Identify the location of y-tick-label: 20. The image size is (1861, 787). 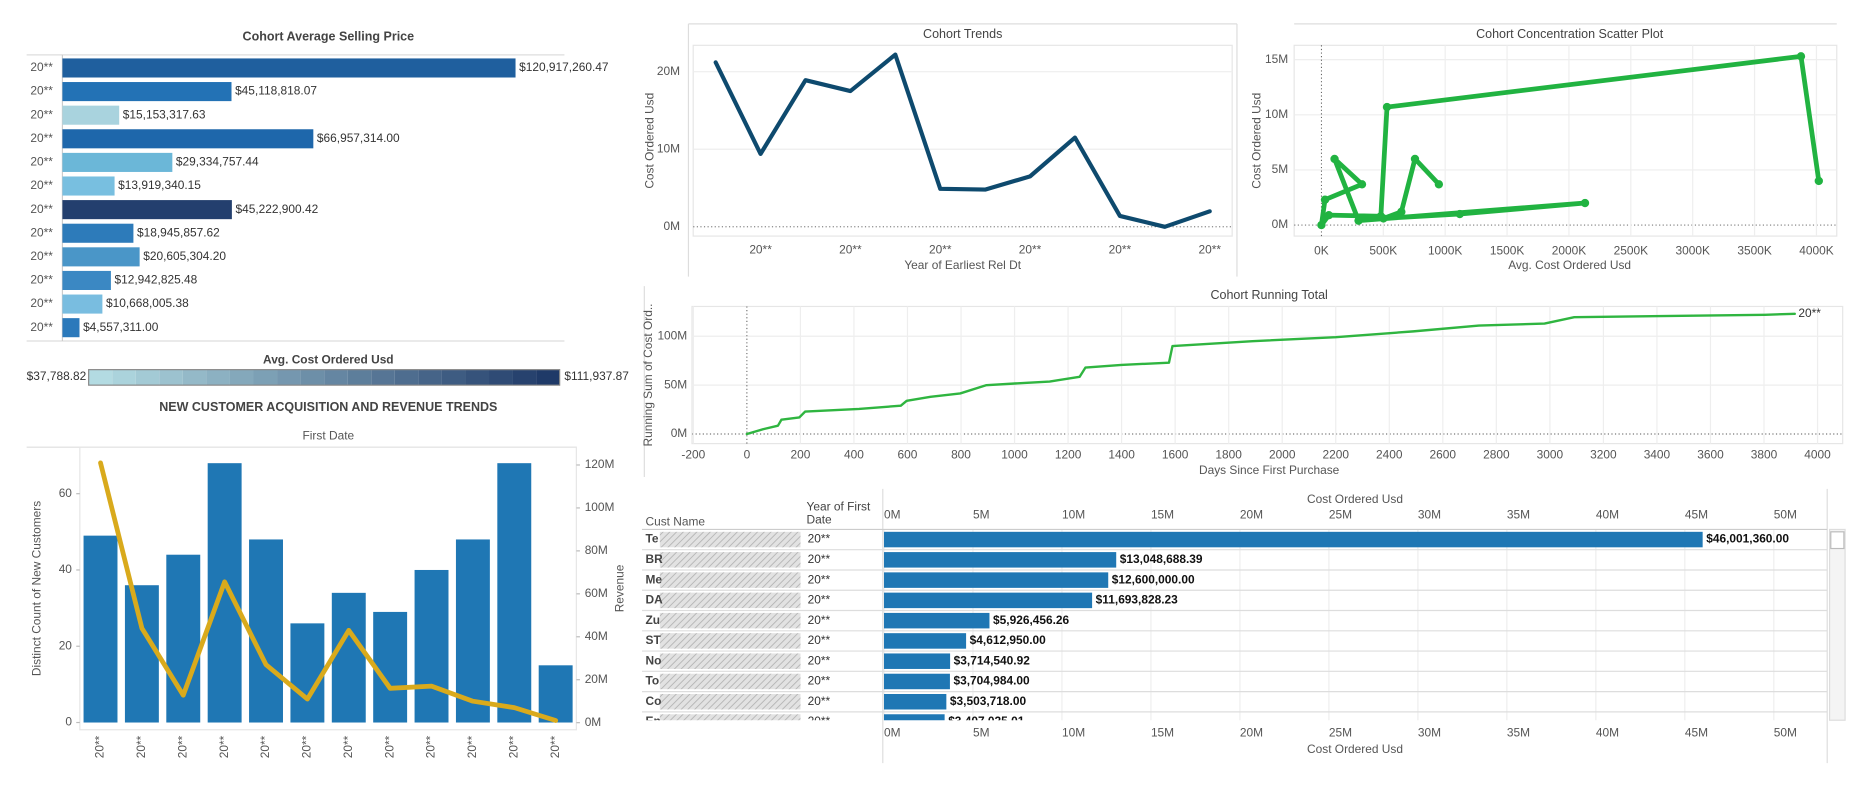
(66, 645).